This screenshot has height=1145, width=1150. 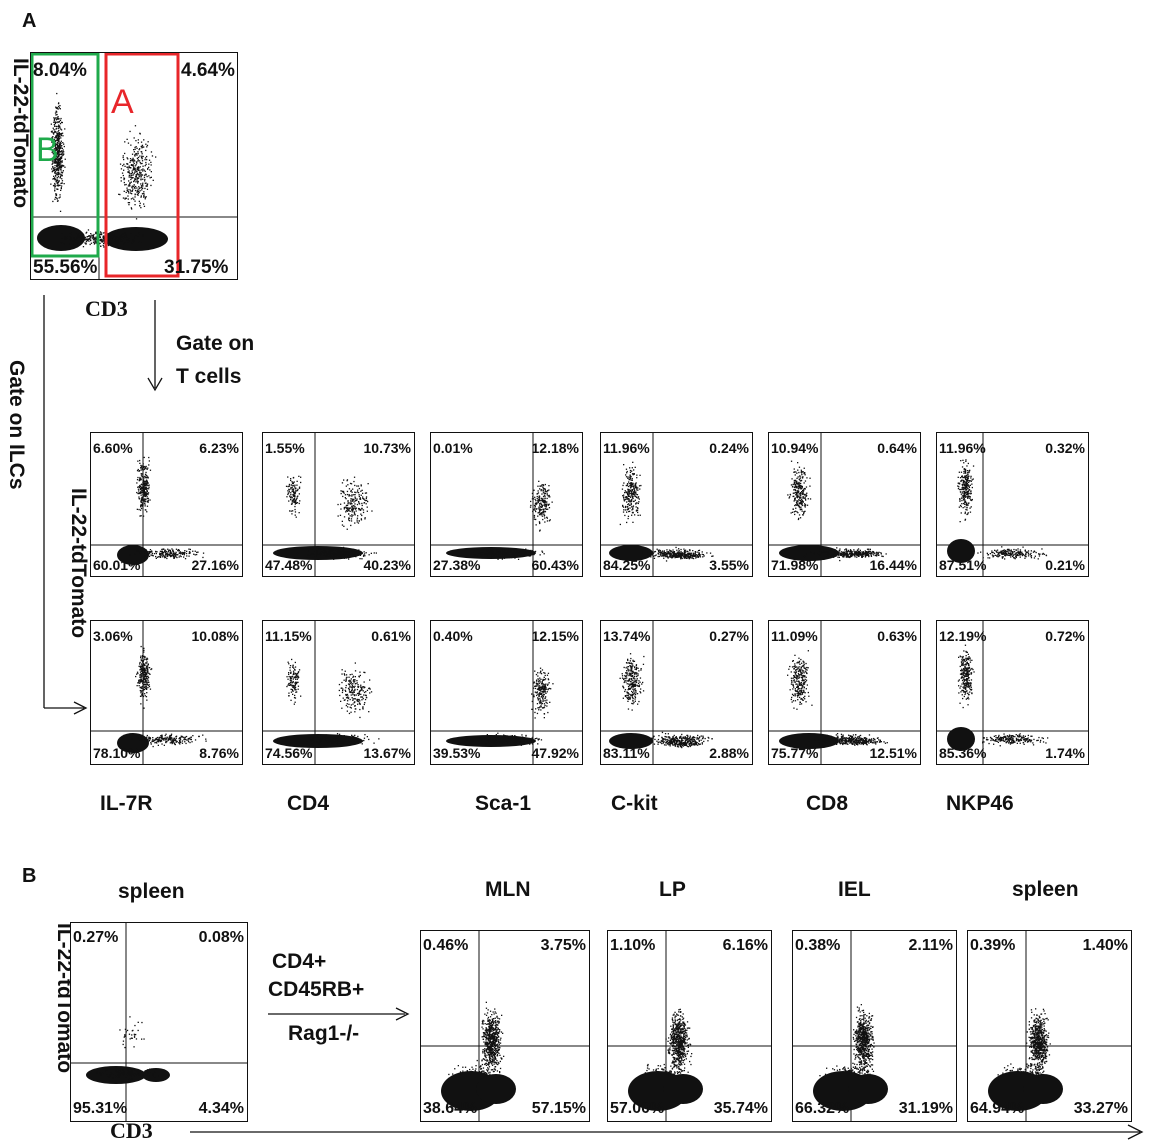 What do you see at coordinates (827, 803) in the screenshot?
I see `column-label-cd8: CD8` at bounding box center [827, 803].